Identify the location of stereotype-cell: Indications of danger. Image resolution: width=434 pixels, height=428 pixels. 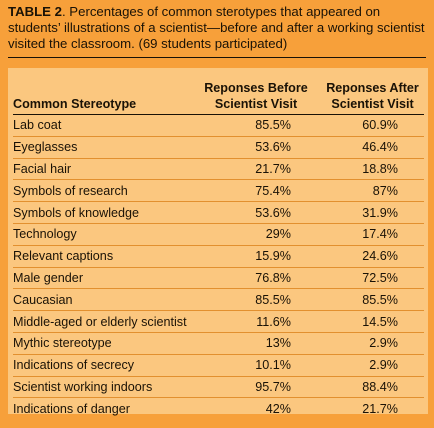
(71, 408).